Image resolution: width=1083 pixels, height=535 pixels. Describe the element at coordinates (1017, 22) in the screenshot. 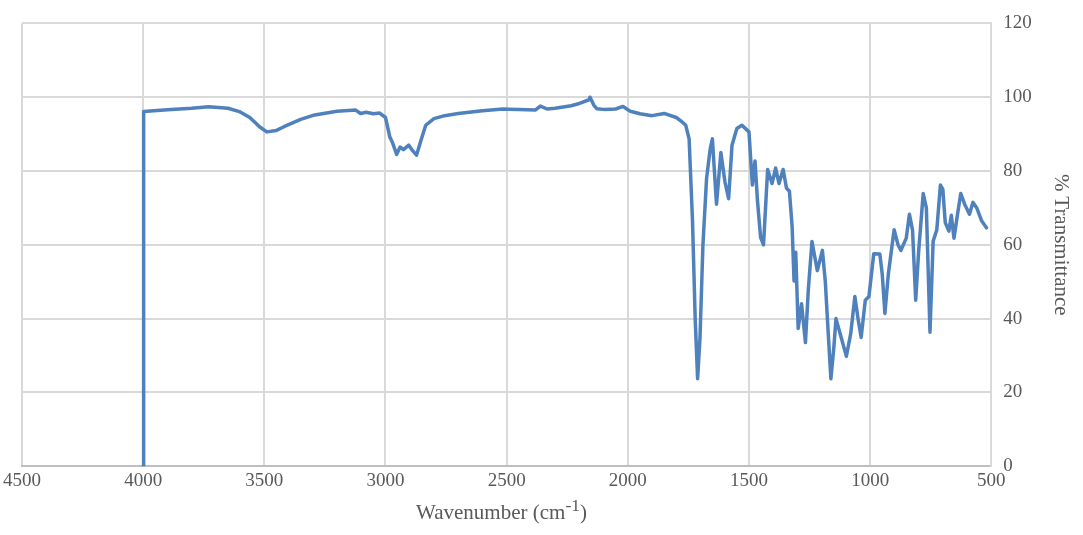

I see `y-tick-label: 120` at that location.